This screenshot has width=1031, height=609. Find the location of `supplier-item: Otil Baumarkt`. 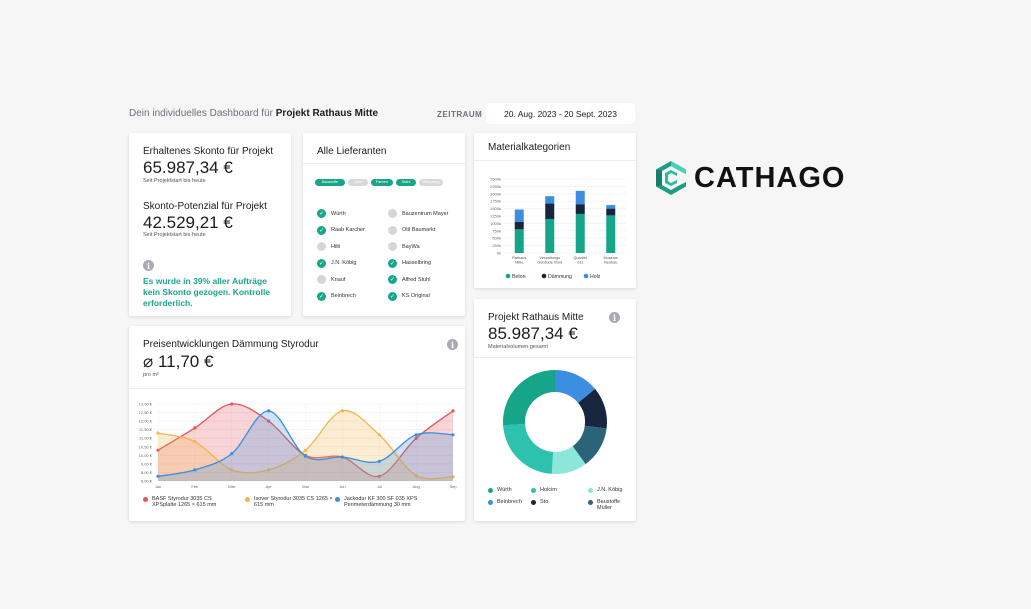

supplier-item: Otil Baumarkt is located at coordinates (412, 230).